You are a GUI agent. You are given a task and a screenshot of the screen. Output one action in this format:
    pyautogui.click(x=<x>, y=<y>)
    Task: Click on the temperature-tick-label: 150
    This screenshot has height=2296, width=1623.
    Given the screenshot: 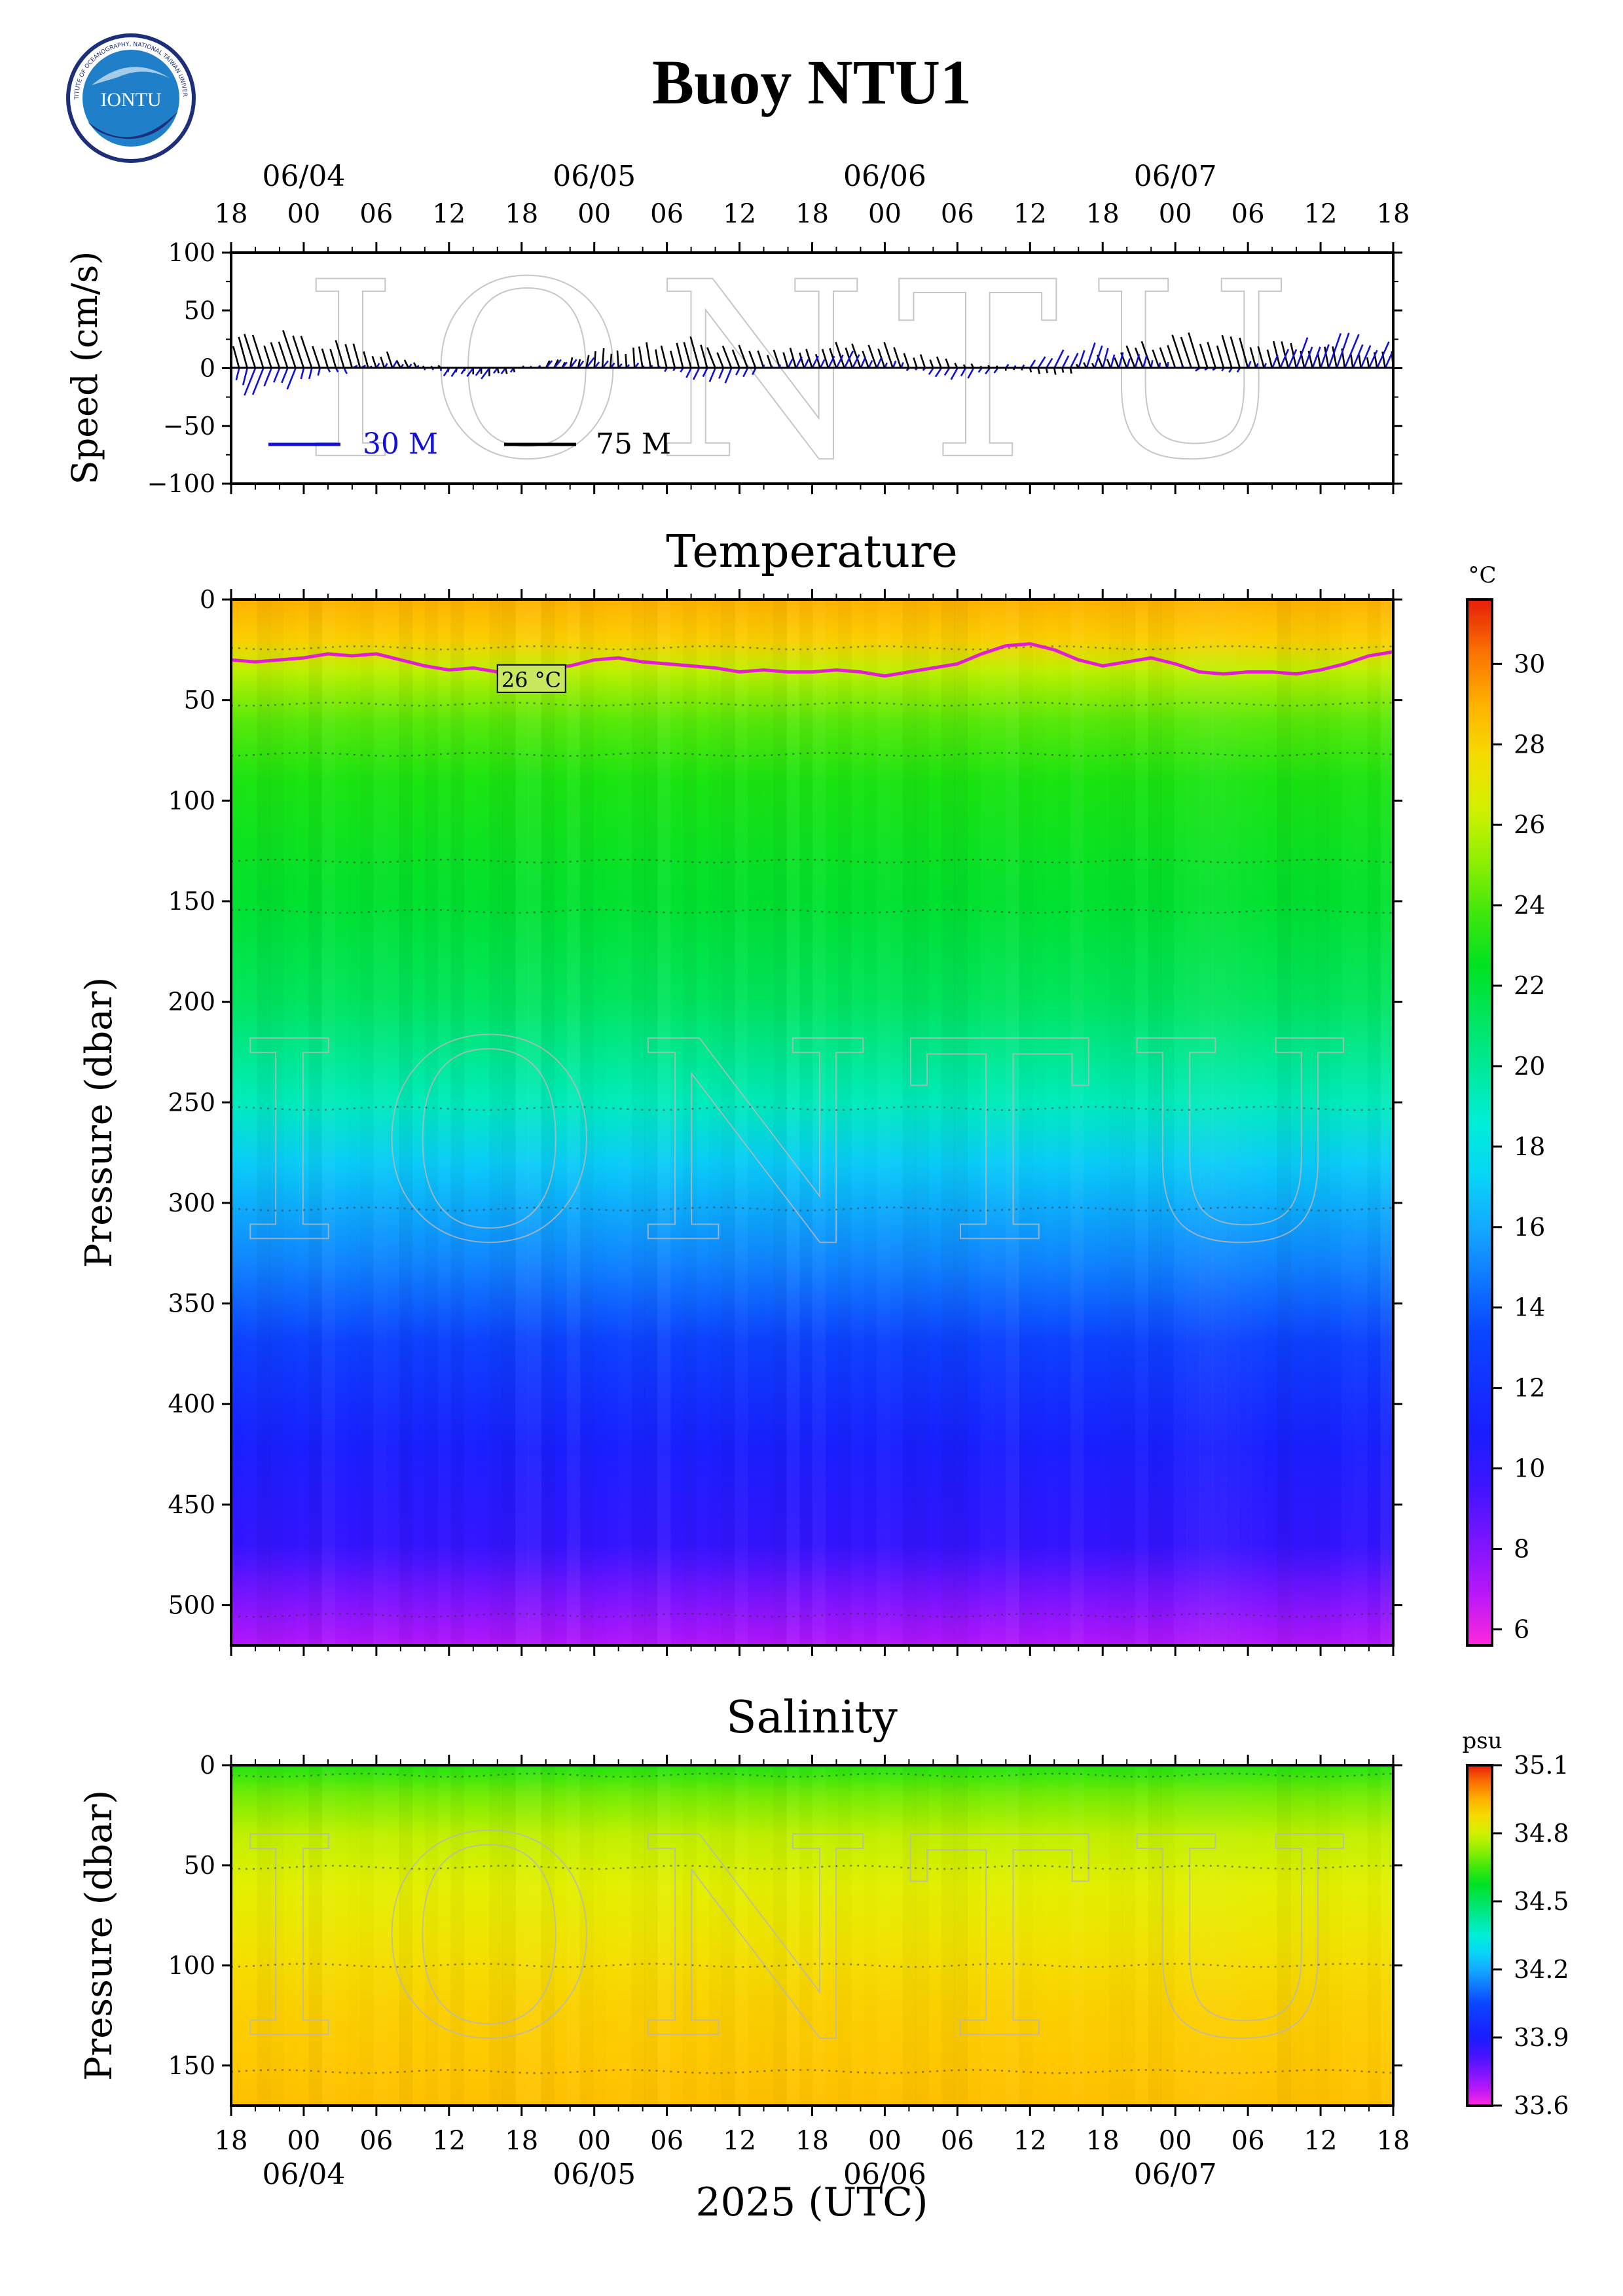 What is the action you would take?
    pyautogui.click(x=191, y=901)
    